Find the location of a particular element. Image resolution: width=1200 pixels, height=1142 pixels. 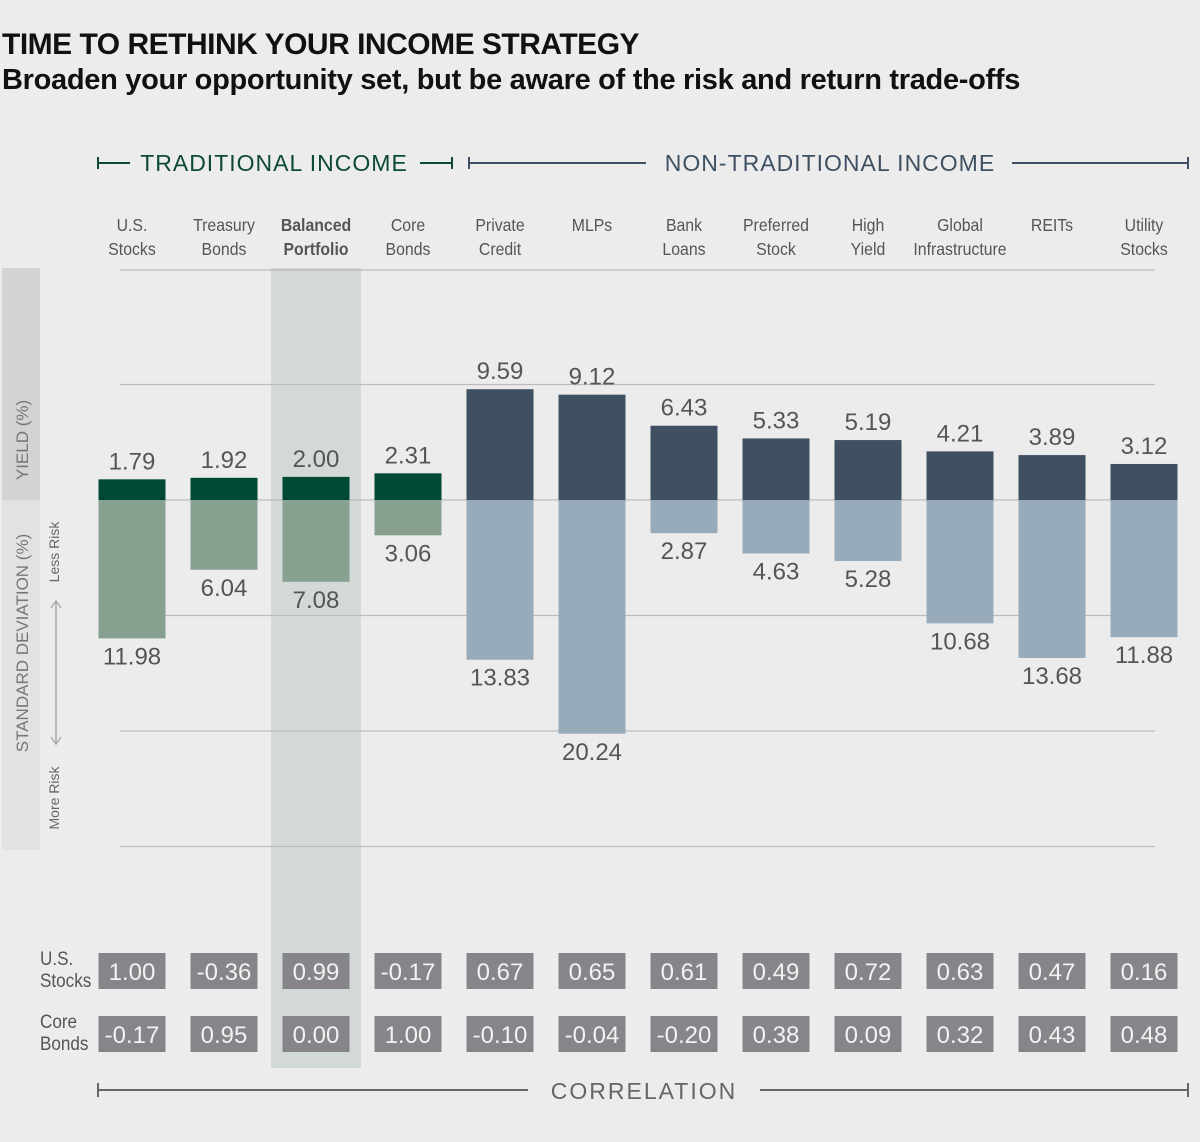

correlation-value: -0.10 is located at coordinates (500, 1035).